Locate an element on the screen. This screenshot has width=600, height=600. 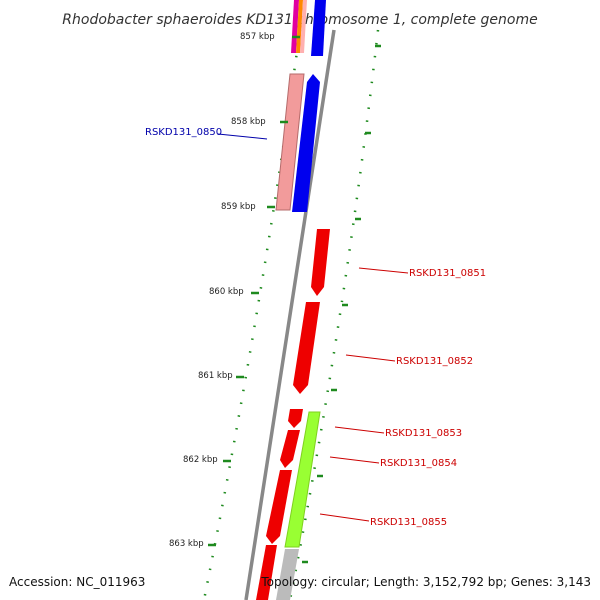
gene-arrow-0853b is located at coordinates (290, 449).